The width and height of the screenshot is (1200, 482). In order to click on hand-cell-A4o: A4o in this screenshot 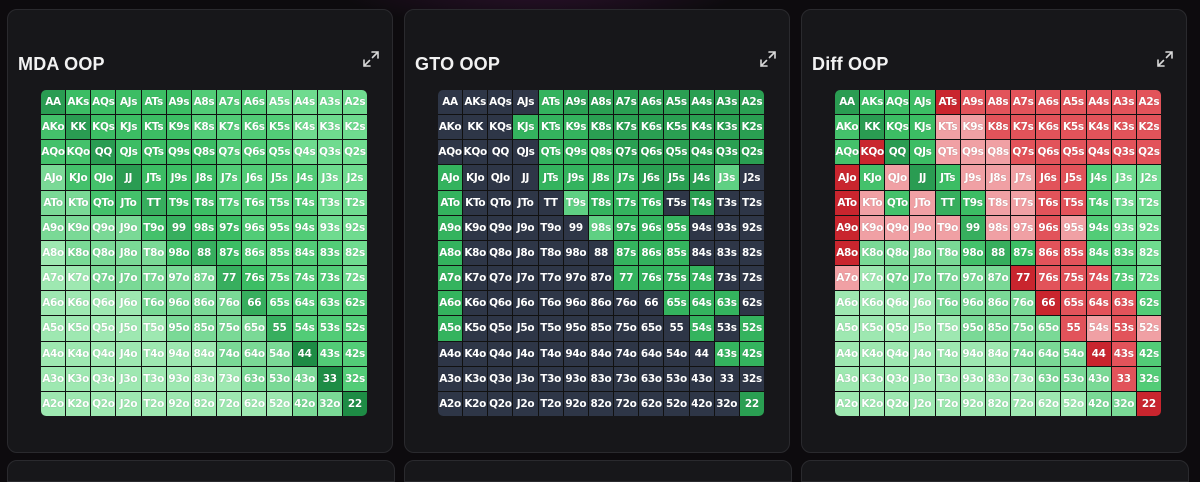, I will do `click(53, 353)`.